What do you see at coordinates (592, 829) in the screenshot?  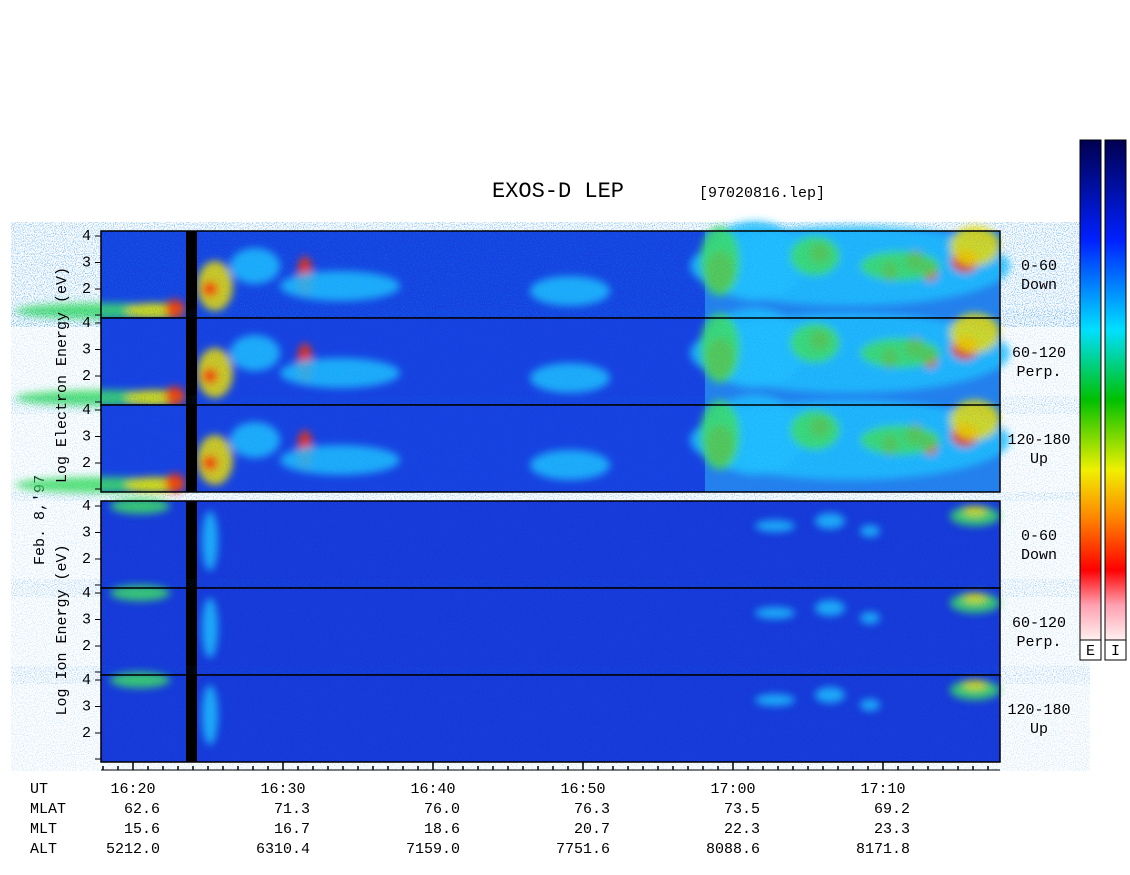 I see `orbit-value: 20.7` at bounding box center [592, 829].